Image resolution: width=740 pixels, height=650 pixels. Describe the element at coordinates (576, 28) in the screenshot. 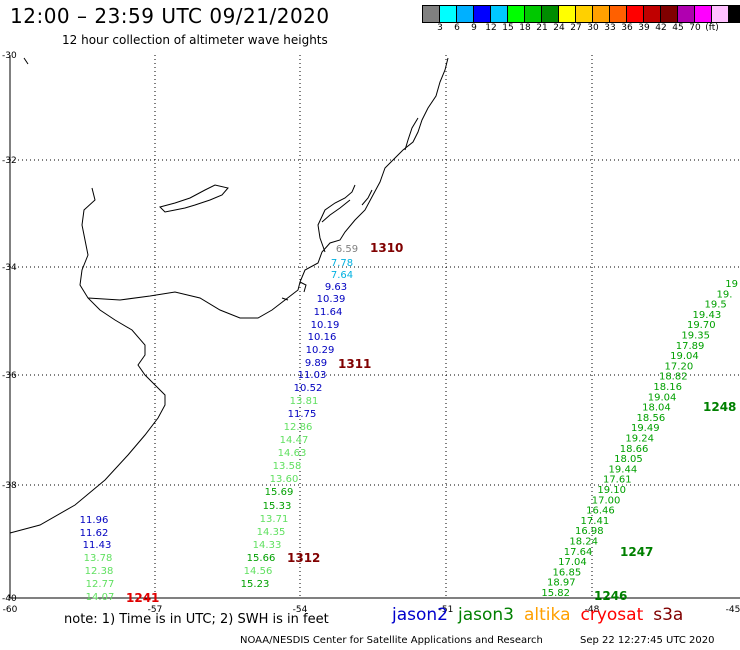

I see `color-scale-label: 27` at that location.